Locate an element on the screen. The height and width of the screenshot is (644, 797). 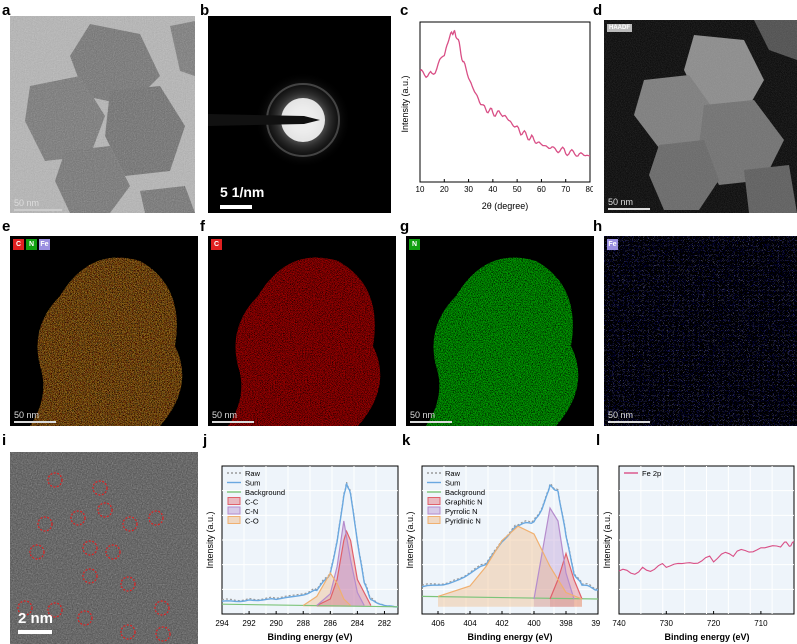
scale-bar-e is located at coordinates (35, 422).